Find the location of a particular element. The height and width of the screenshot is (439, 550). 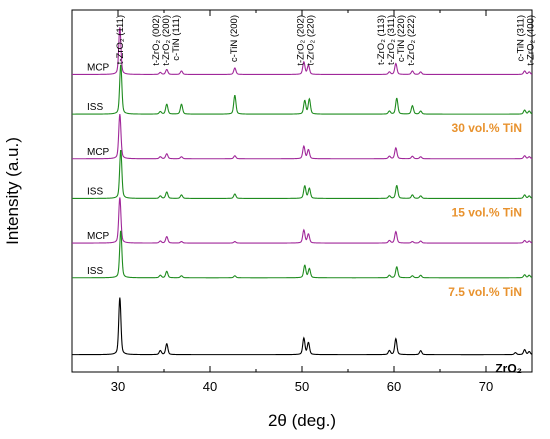

peak-label-3-1: t-ZrO₂ (220) is located at coordinates (311, 40).